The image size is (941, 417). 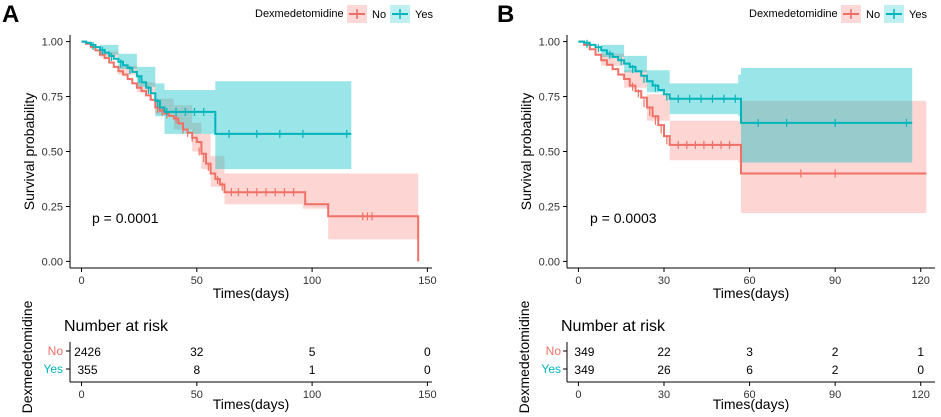 What do you see at coordinates (505, 14) in the screenshot?
I see `panel-label: B` at bounding box center [505, 14].